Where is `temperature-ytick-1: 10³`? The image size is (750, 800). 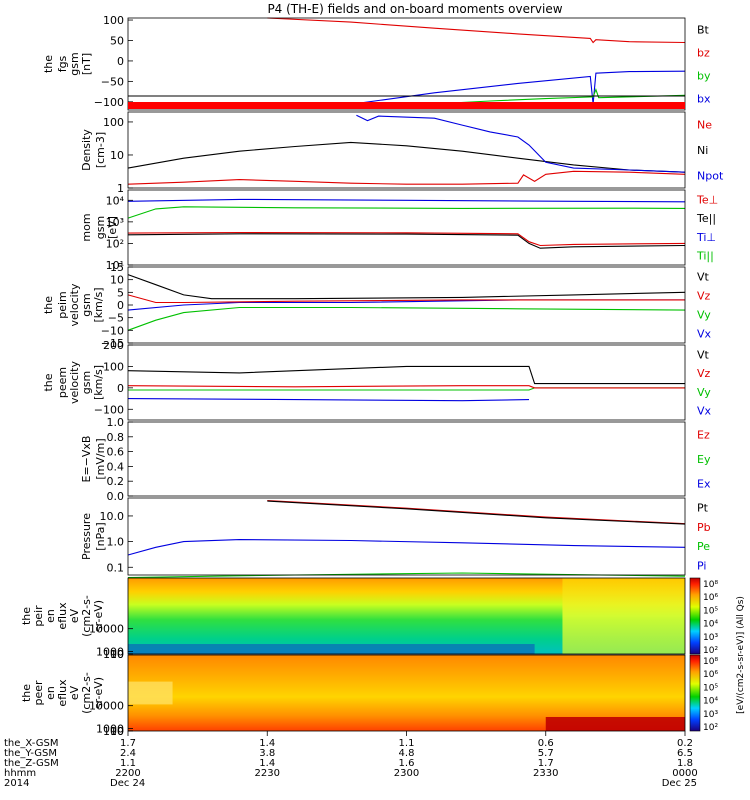
temperature-ytick-1: 10³ is located at coordinates (115, 222).